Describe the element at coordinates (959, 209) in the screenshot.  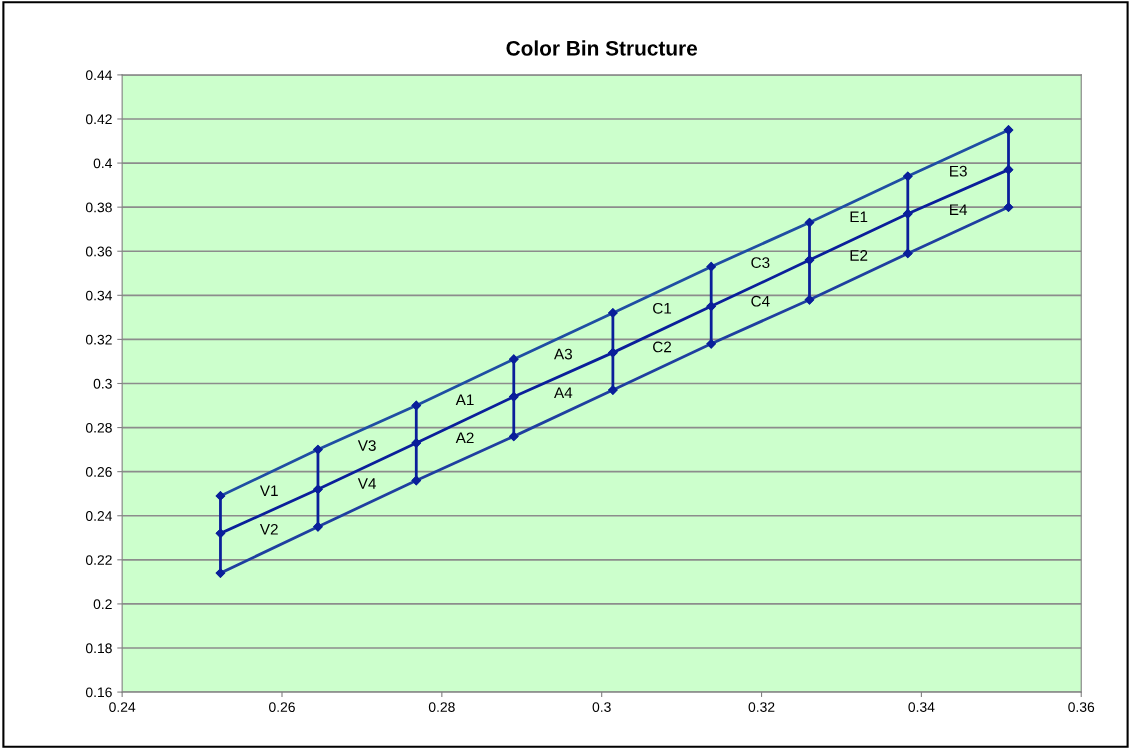
I see `annotation: E4` at that location.